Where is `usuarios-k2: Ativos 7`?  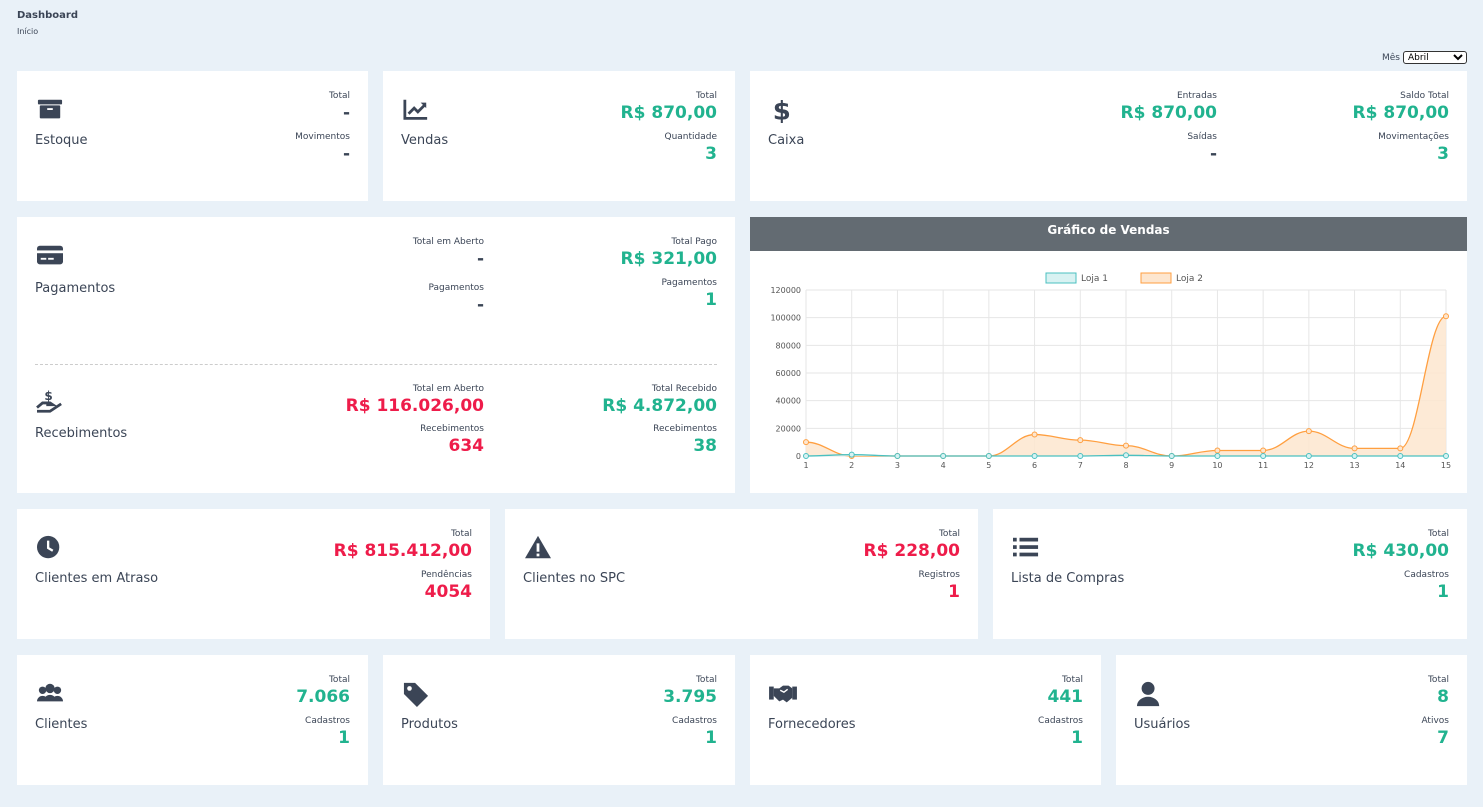
usuarios-k2: Ativos 7 is located at coordinates (1435, 732).